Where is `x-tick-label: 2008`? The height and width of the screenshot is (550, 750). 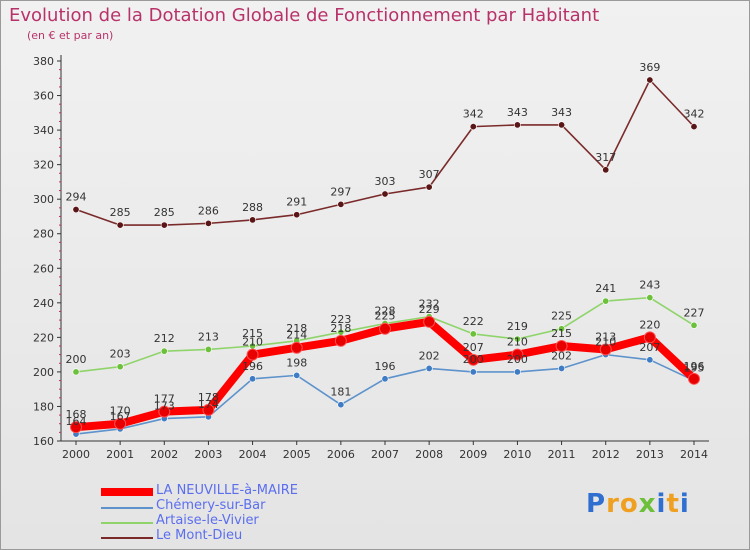 x-tick-label: 2008 is located at coordinates (429, 454).